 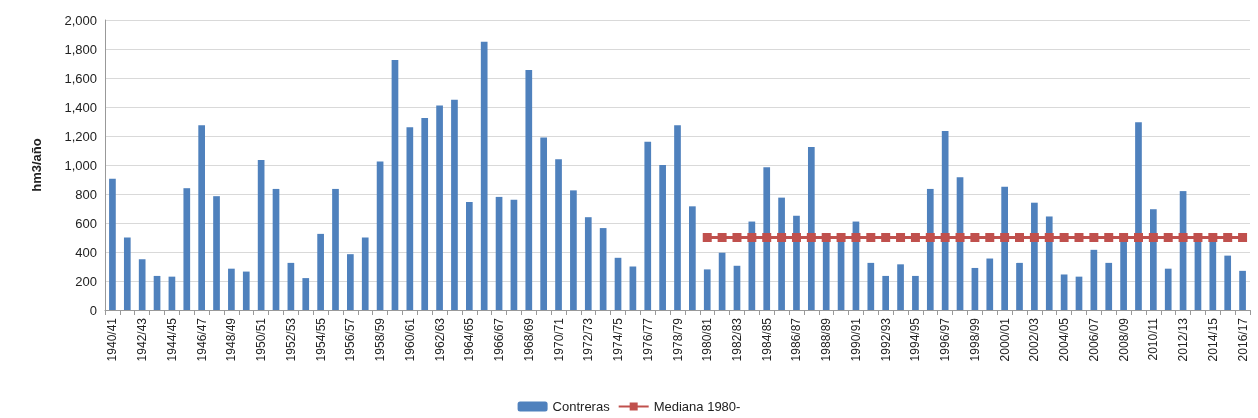 What do you see at coordinates (1153, 339) in the screenshot?
I see `x-tick-label: 2010/11` at bounding box center [1153, 339].